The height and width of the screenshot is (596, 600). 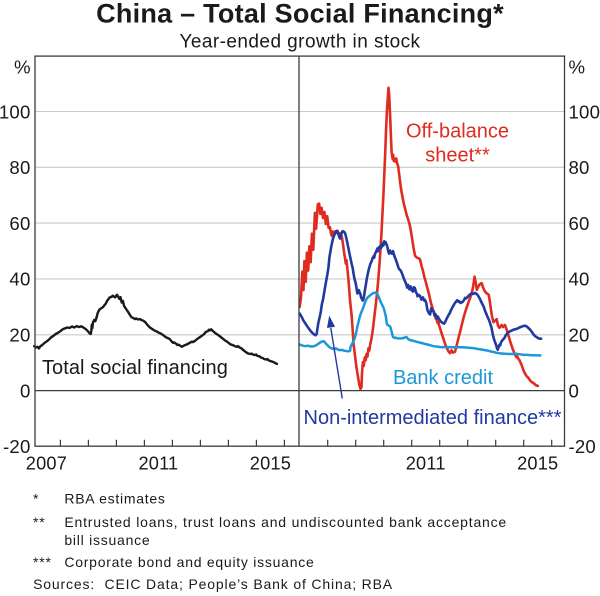 What do you see at coordinates (135, 368) in the screenshot?
I see `svg-text: Total social financing` at bounding box center [135, 368].